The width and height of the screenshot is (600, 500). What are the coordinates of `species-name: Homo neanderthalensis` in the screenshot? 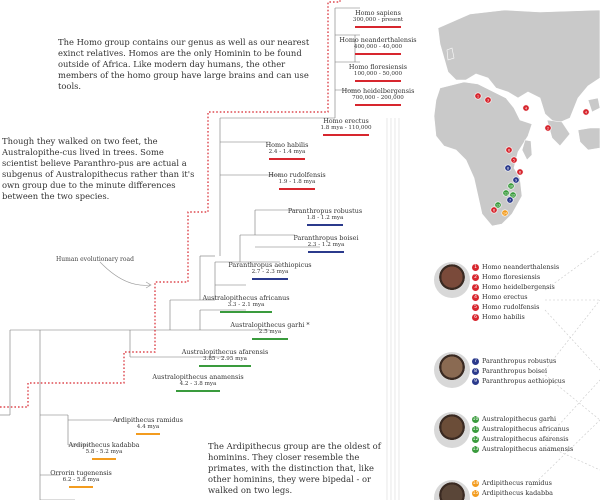 It's located at (378, 40).